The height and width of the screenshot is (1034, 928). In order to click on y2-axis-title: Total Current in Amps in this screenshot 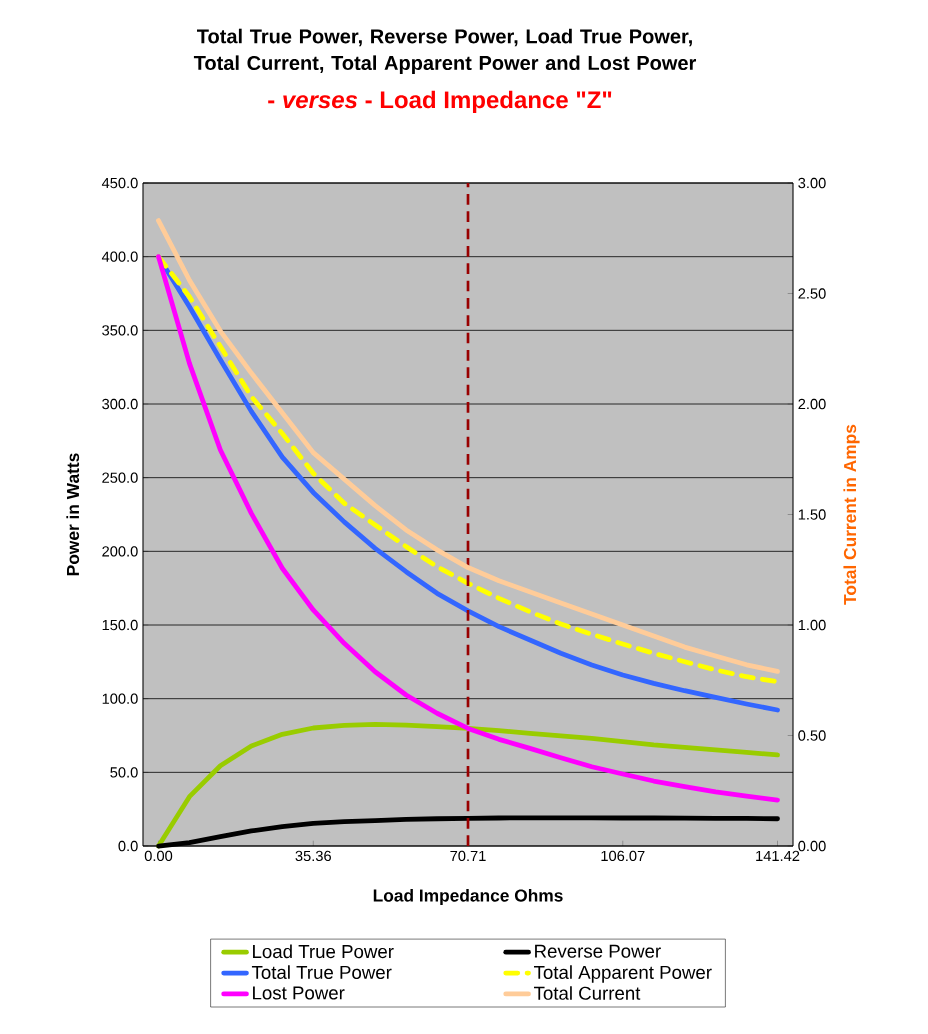, I will do `click(851, 514)`.